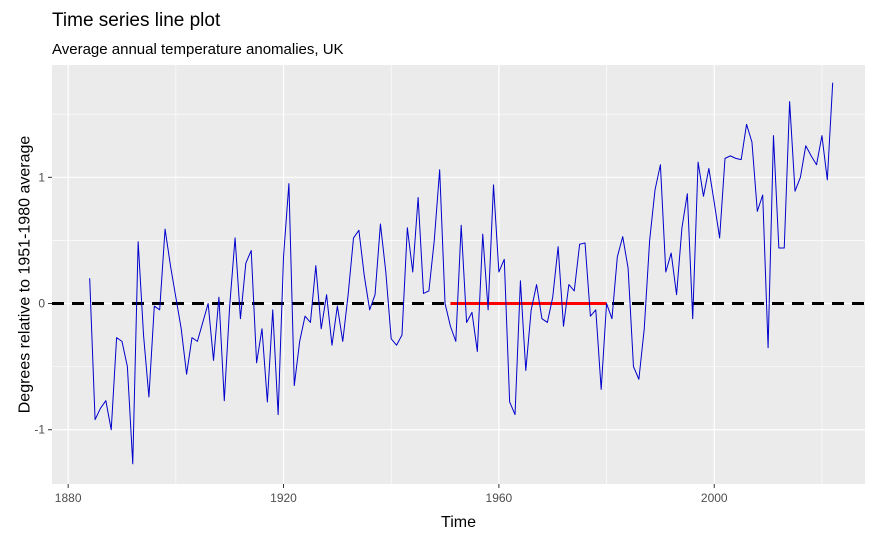  I want to click on y-tick-label: 0, so click(41, 304).